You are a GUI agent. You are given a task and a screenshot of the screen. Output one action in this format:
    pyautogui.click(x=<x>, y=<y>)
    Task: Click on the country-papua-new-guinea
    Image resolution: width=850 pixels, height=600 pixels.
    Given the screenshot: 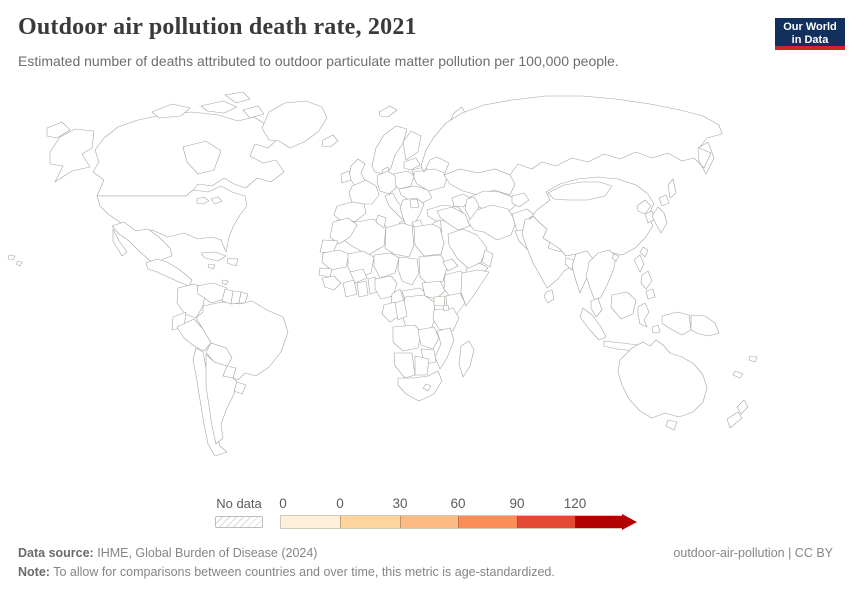 What is the action you would take?
    pyautogui.click(x=705, y=325)
    